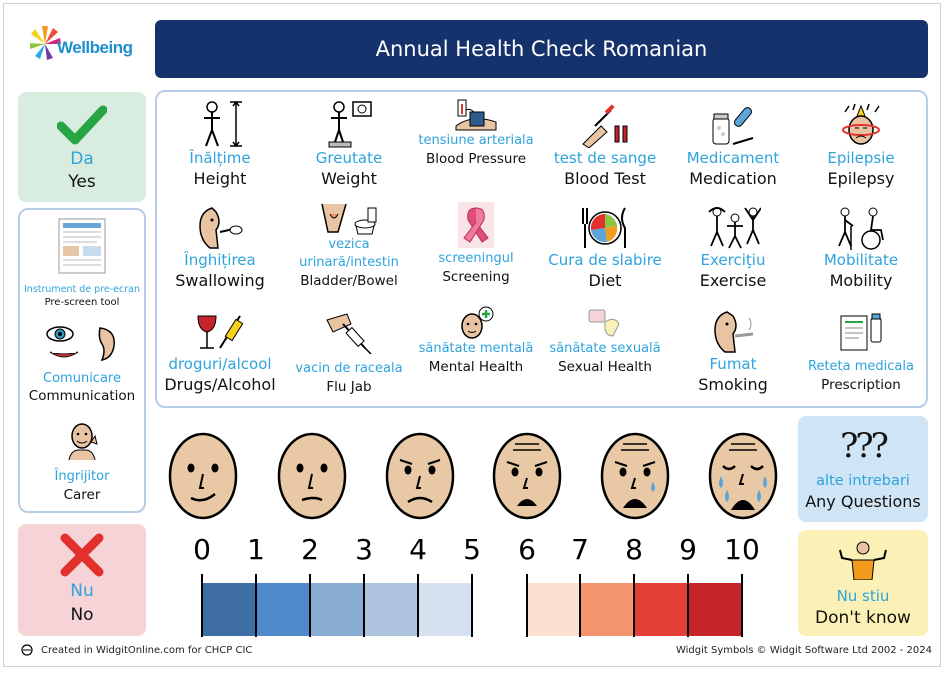  I want to click on topic-sexual-health: sănătate sexuală Sexual Health, so click(605, 339).